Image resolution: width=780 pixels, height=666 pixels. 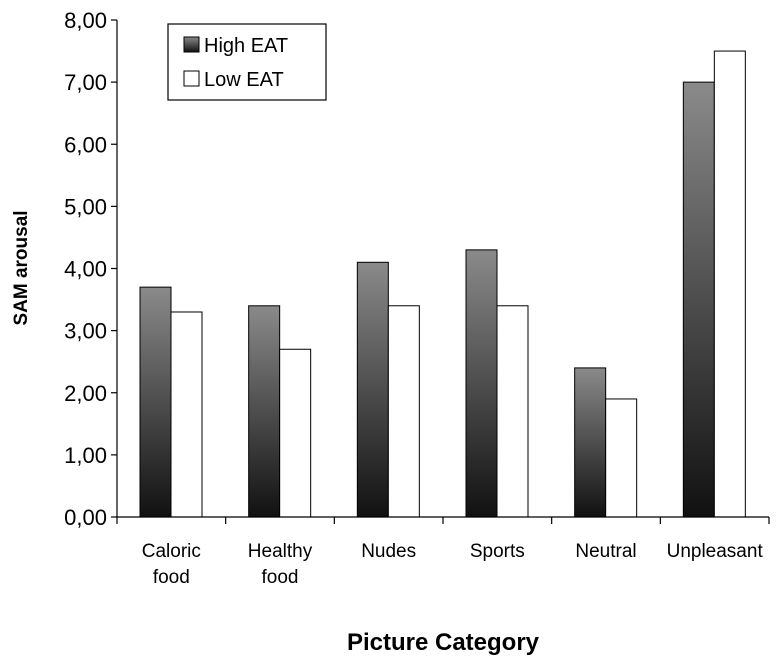 I want to click on y-tick-label: 3,00, so click(x=85, y=331).